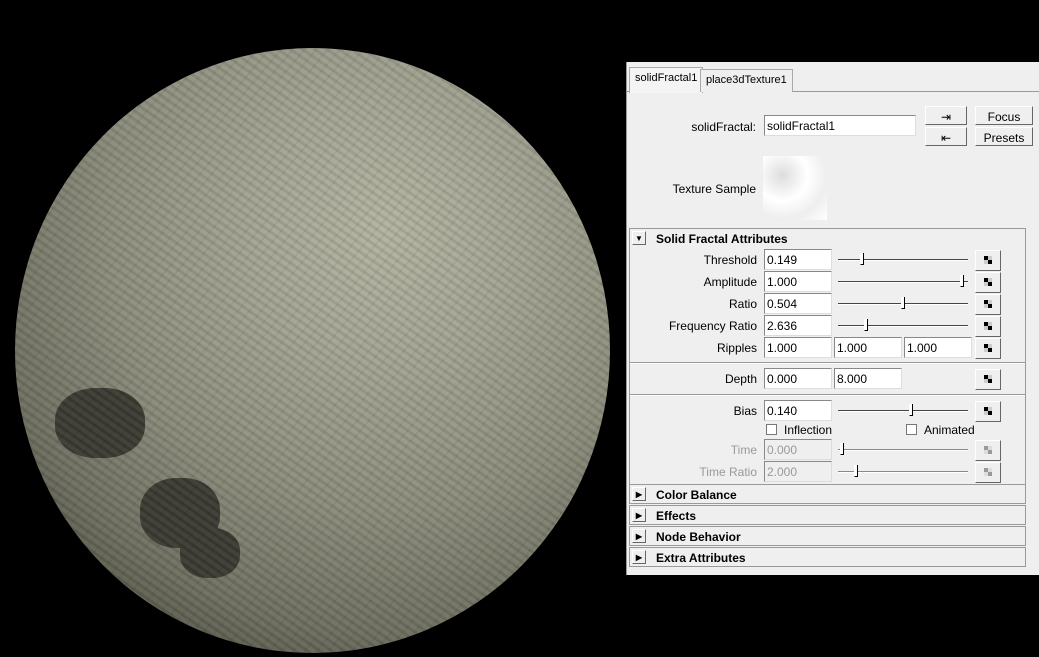 This screenshot has width=1039, height=657. I want to click on output-connections-button: ⇤, so click(946, 136).